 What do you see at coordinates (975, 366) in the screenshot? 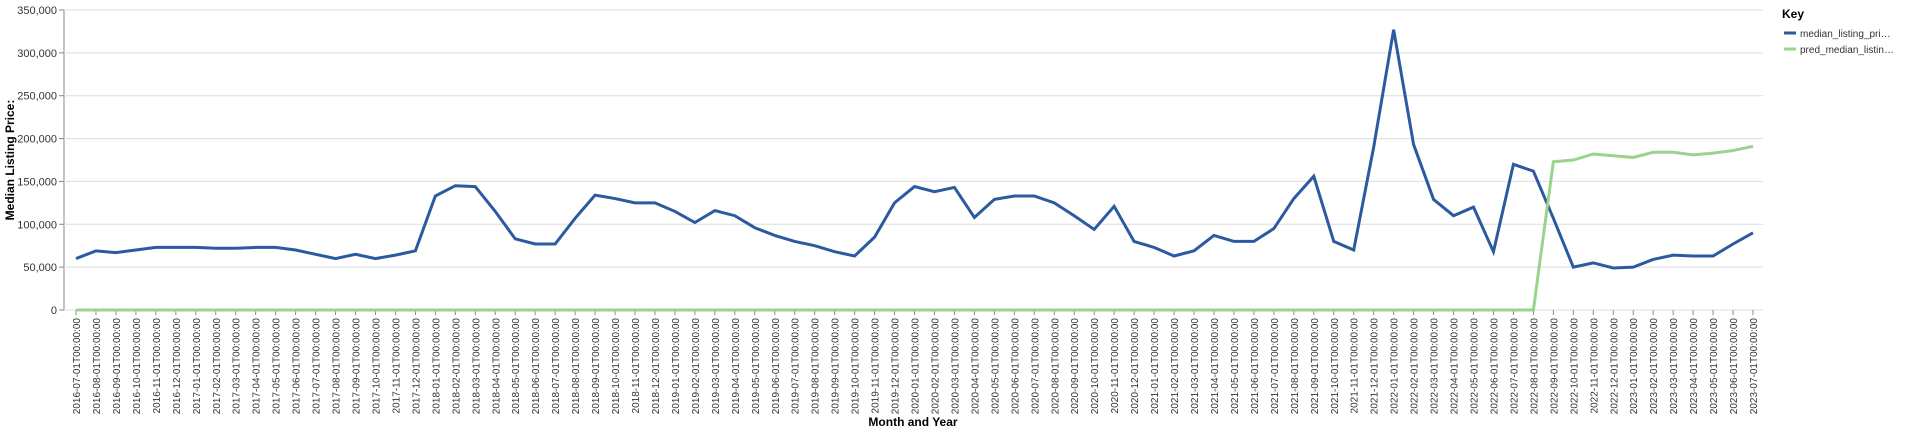
I see `x-tick-label: 2020-04-01T00:00:00` at bounding box center [975, 366].